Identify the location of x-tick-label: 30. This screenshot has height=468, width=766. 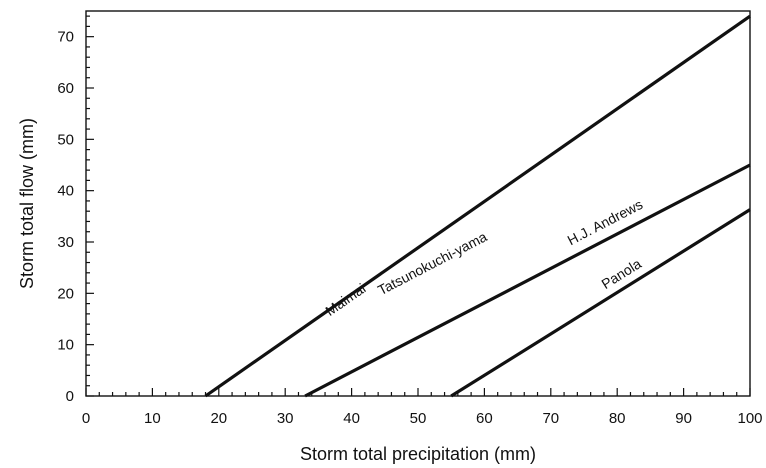
(285, 418).